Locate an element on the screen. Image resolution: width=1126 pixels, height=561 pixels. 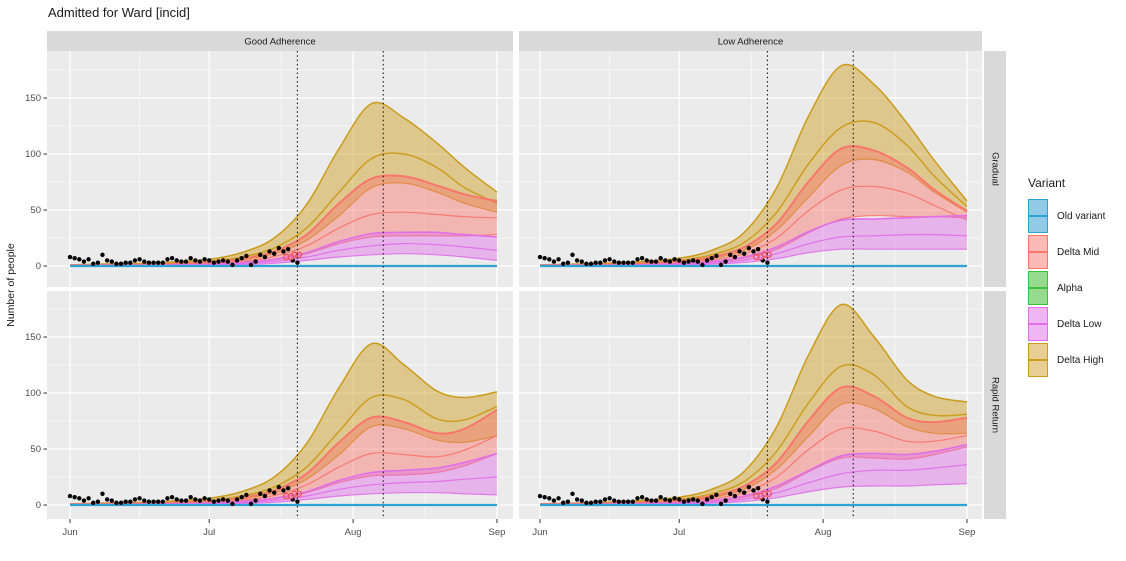
legend-key-old-variant is located at coordinates (1038, 216).